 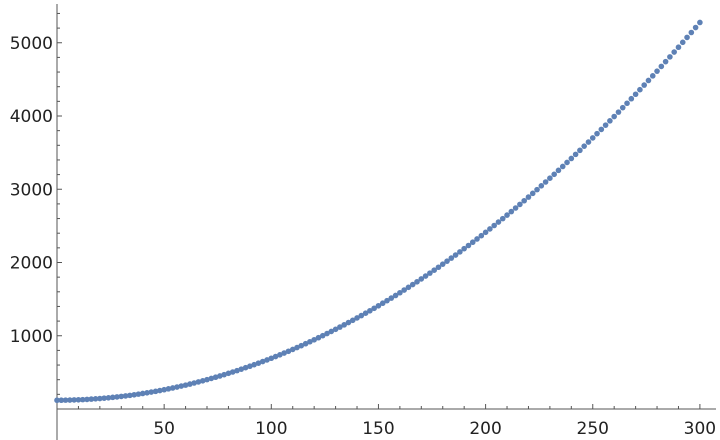 I want to click on y-tick-label-1000: 1000, so click(x=31, y=337).